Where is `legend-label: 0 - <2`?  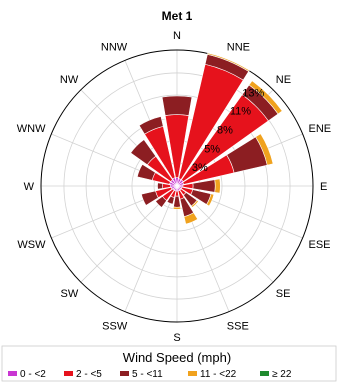 legend-label: 0 - <2 is located at coordinates (33, 374).